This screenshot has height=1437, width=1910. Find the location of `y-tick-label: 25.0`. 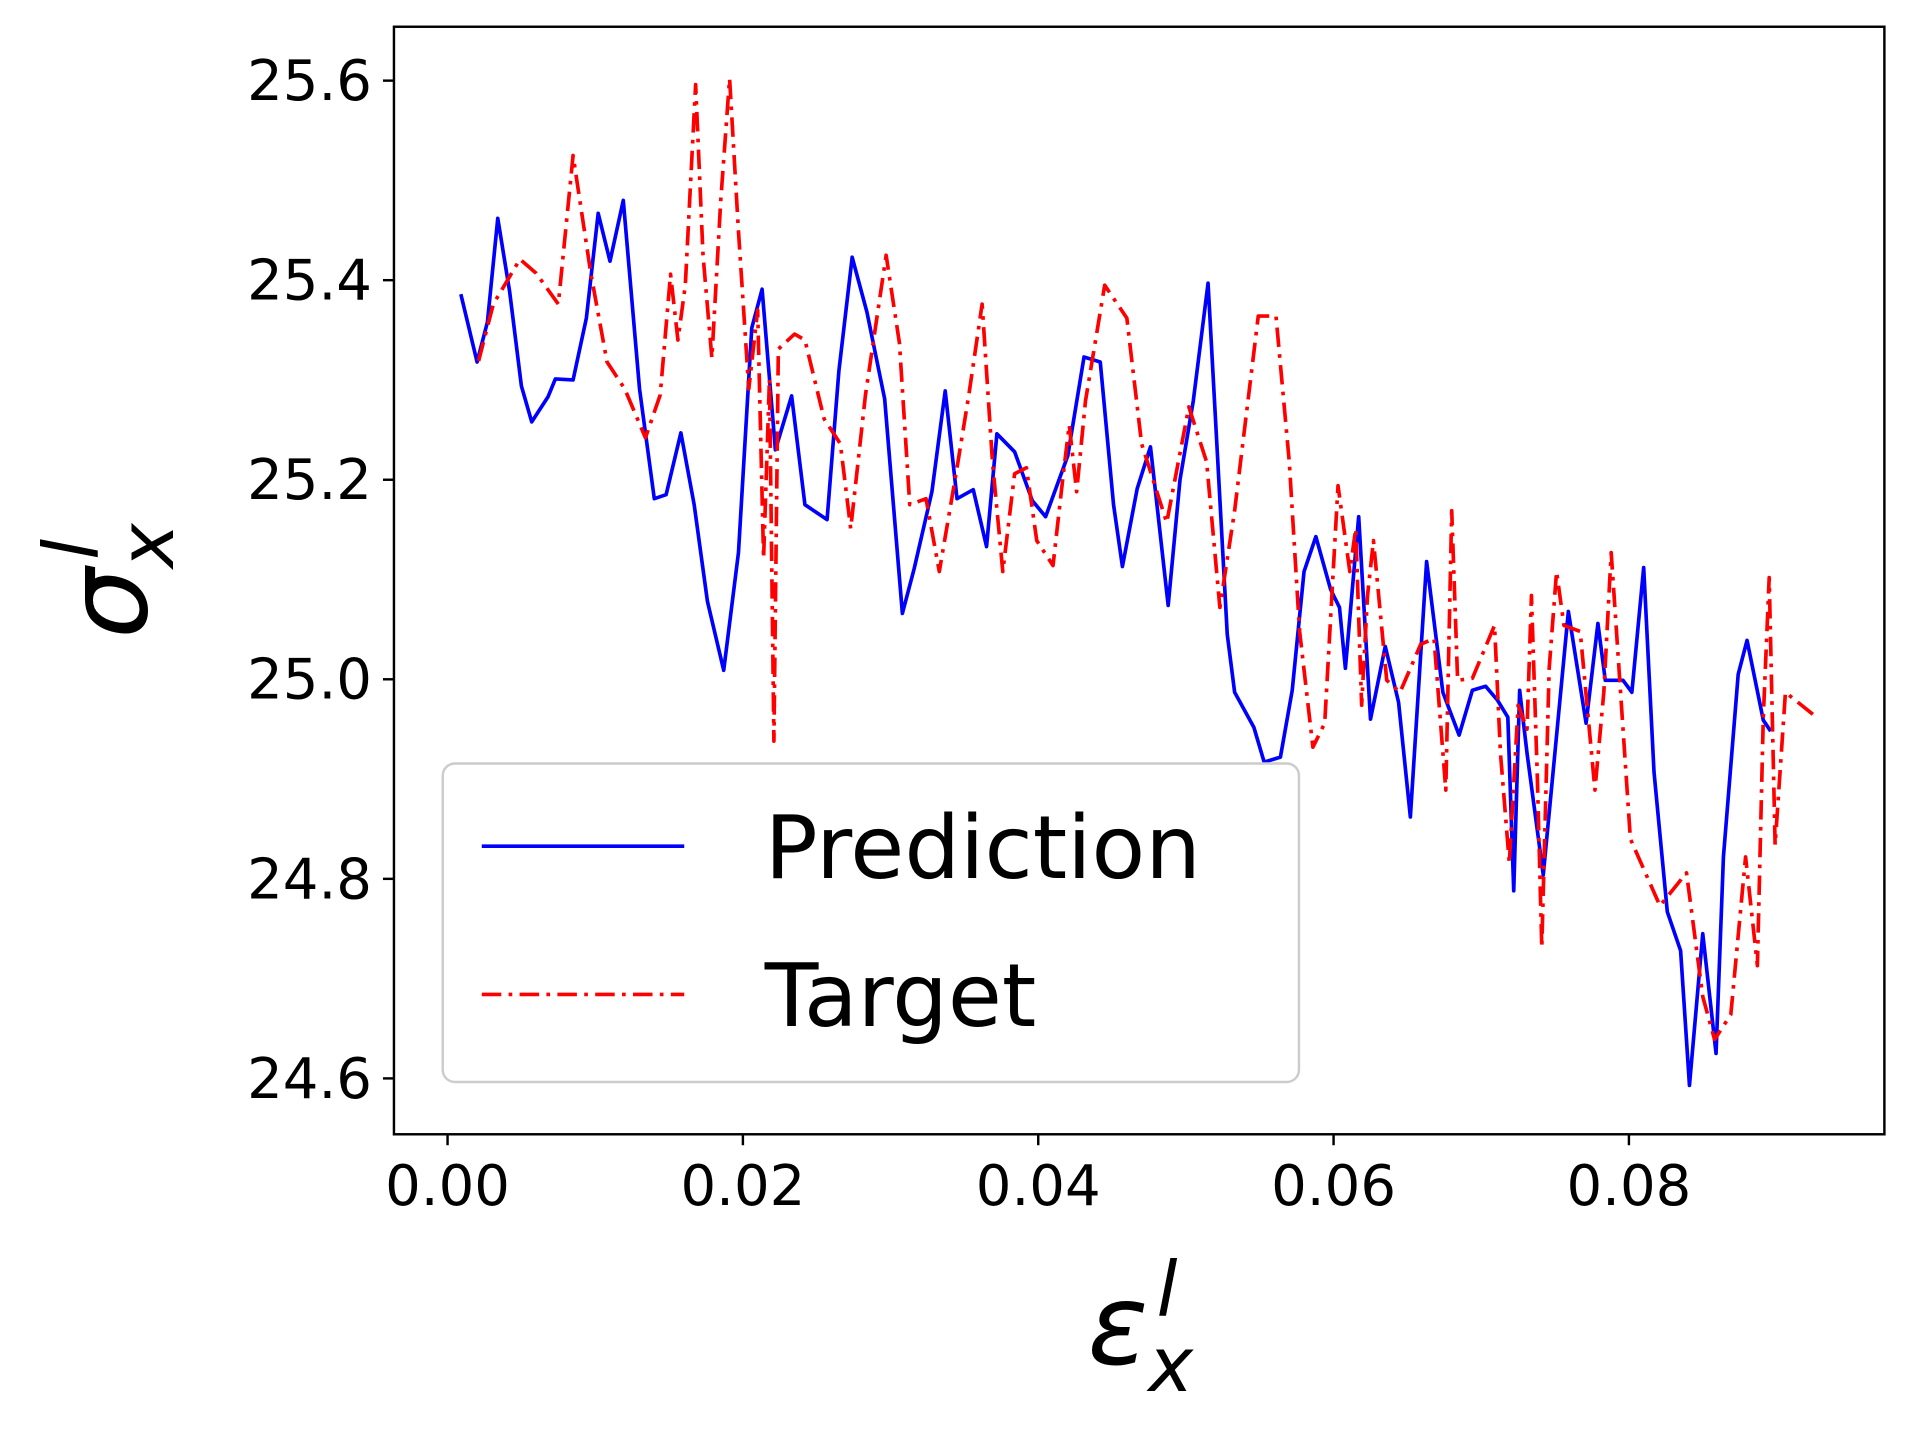

y-tick-label: 25.0 is located at coordinates (309, 680).